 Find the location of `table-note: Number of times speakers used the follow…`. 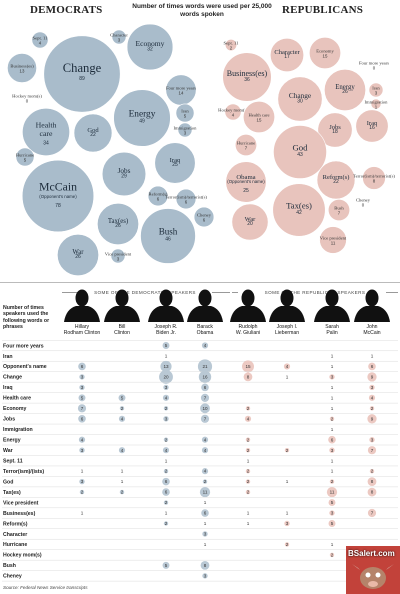

table-note: Number of times speakers used the follow… is located at coordinates (26, 318).